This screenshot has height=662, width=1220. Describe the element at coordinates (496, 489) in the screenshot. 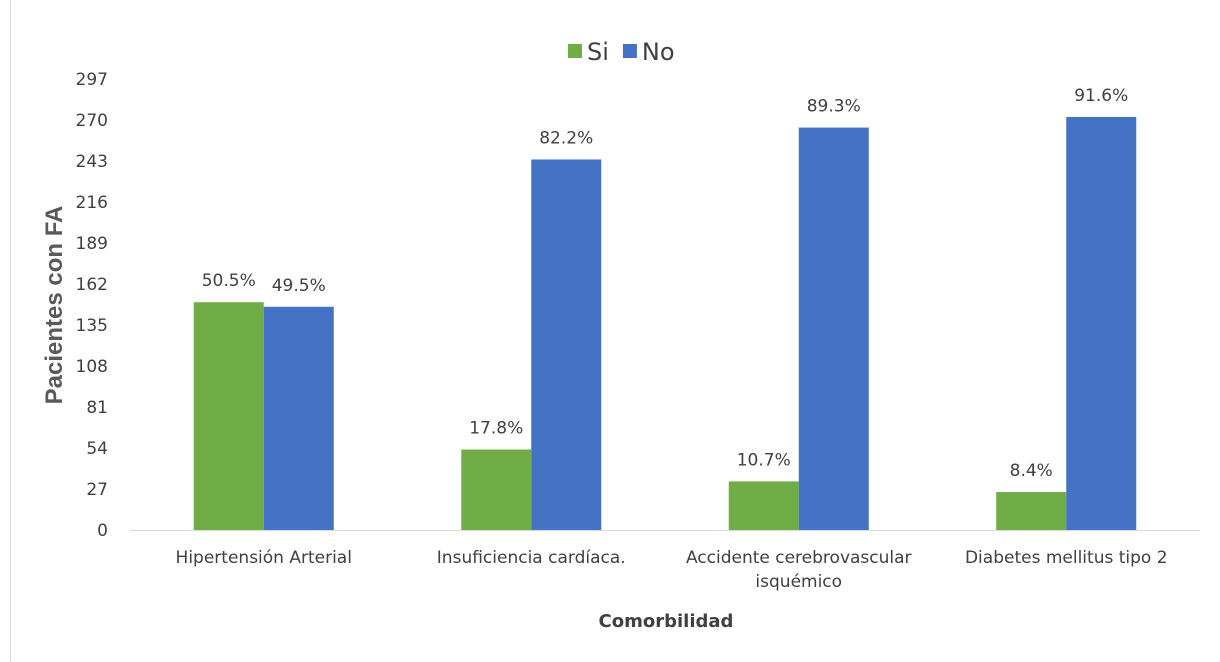

I see `bar-si-insuficiencia-cardiaca` at that location.